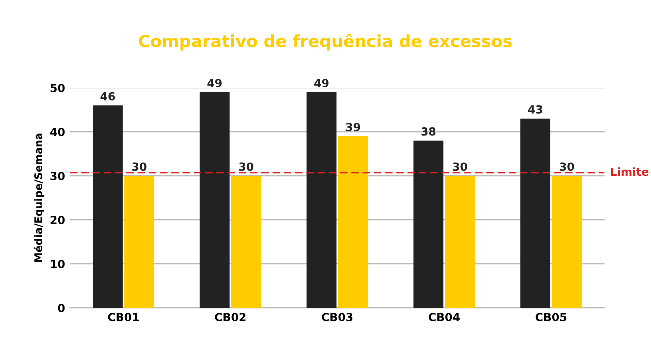 The width and height of the screenshot is (651, 340). Describe the element at coordinates (39, 198) in the screenshot. I see `y-axis-title: Média/Equipe/Semana` at that location.